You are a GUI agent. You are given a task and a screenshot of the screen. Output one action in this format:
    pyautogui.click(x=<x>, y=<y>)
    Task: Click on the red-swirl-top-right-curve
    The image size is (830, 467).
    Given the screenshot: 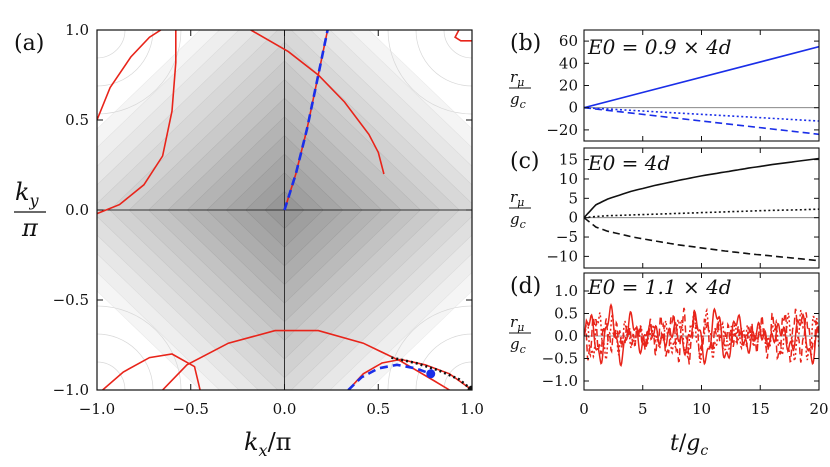 What is the action you would take?
    pyautogui.click(x=463, y=36)
    